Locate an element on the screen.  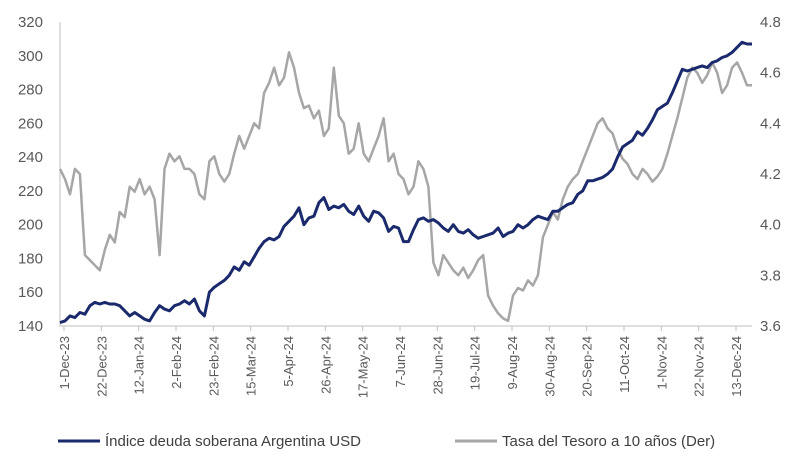
legend-label-treasury-10y: Tasa del Tesoro a 10 años (Der) is located at coordinates (608, 441).